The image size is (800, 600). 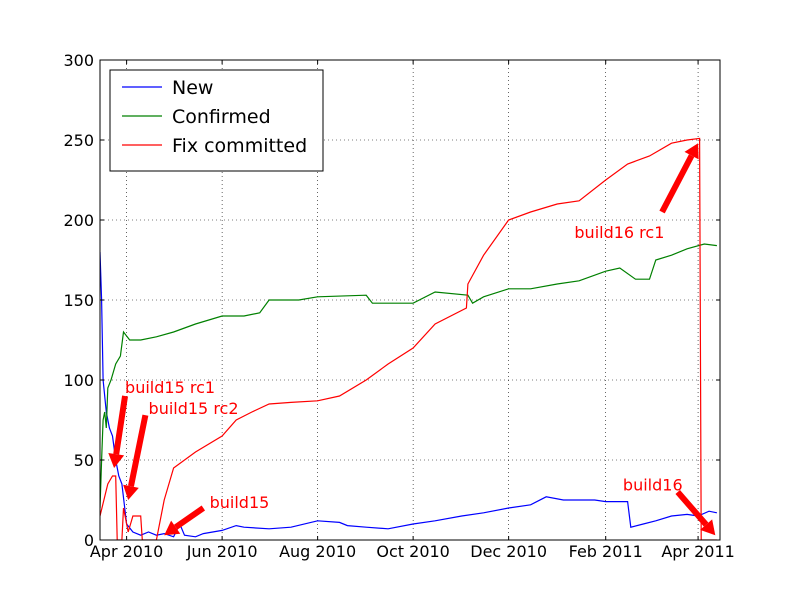 I want to click on x-tick-label: Feb 2011, so click(x=606, y=551).